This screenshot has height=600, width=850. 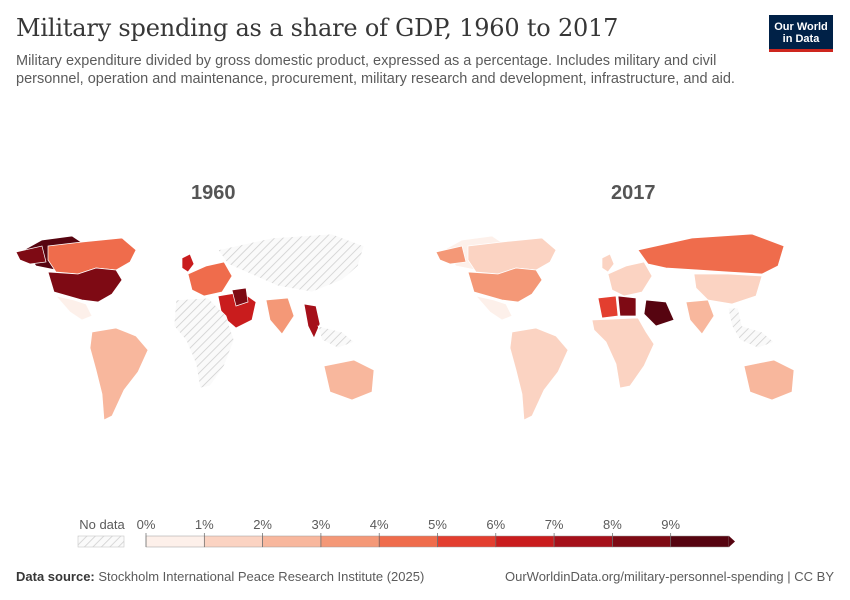 What do you see at coordinates (659, 313) in the screenshot?
I see `region-saudi-arabia-2017` at bounding box center [659, 313].